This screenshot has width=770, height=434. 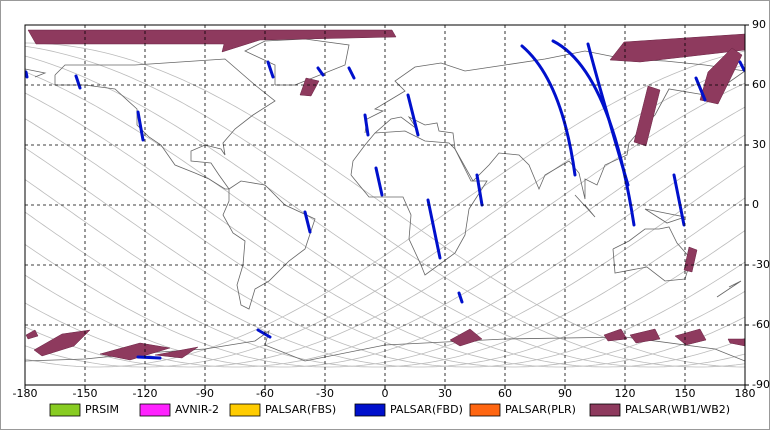 I want to click on legend-label: PALSAR(WB1/WB2), so click(x=677, y=409).